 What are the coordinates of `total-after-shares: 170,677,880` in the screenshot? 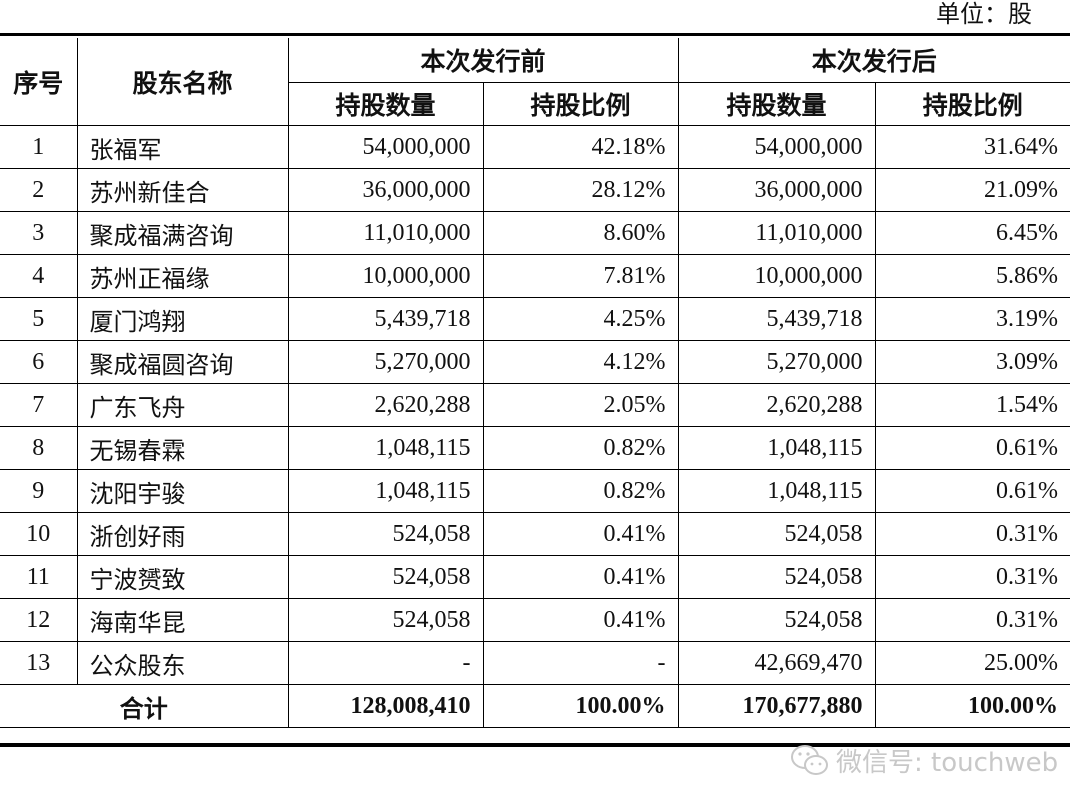 It's located at (776, 706).